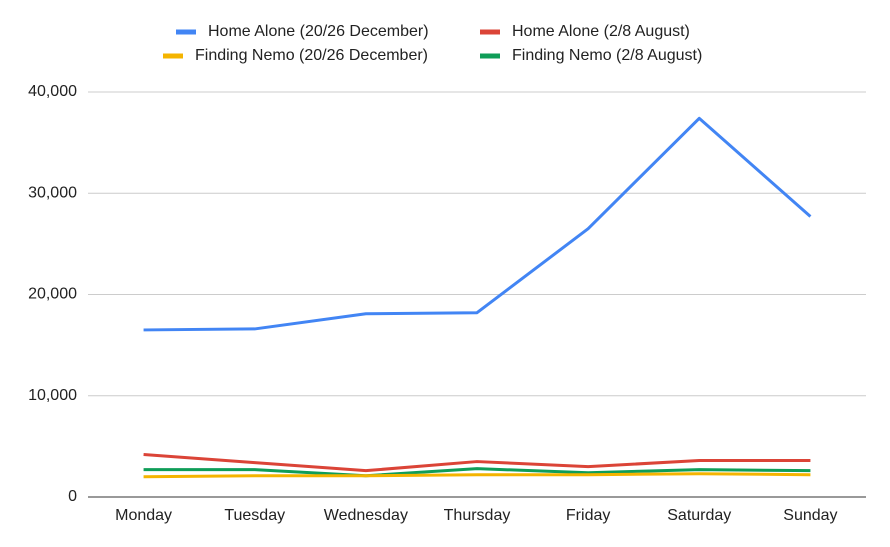 Image resolution: width=890 pixels, height=547 pixels. What do you see at coordinates (318, 31) in the screenshot?
I see `legend-label: Home Alone (20/26 December)` at bounding box center [318, 31].